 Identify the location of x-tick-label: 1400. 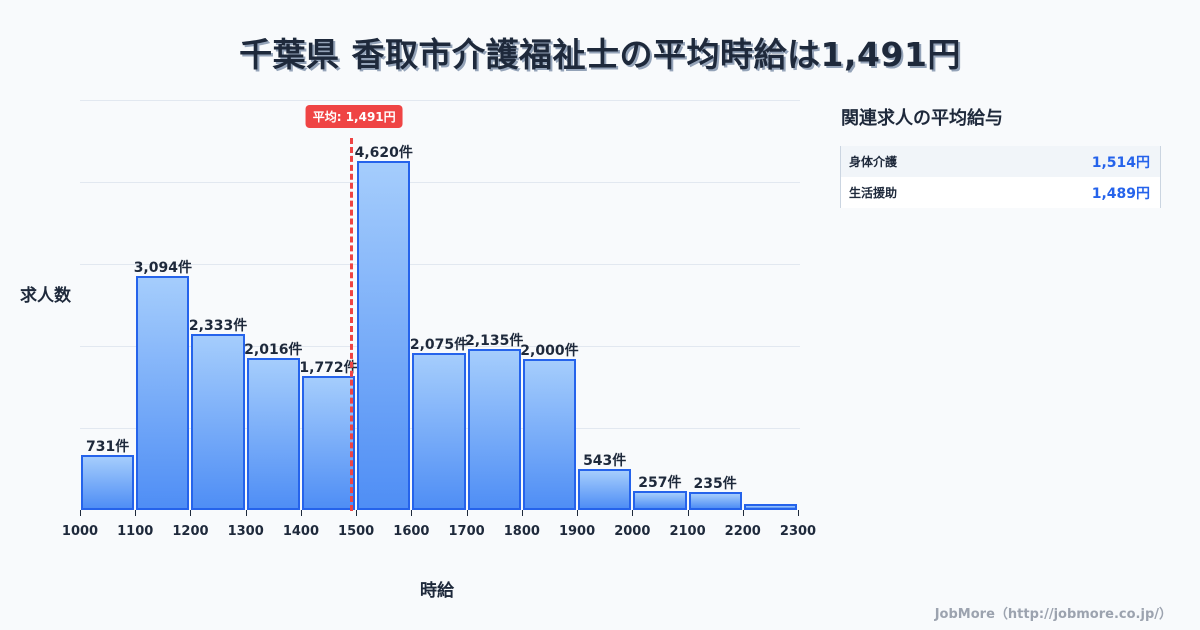
(301, 531).